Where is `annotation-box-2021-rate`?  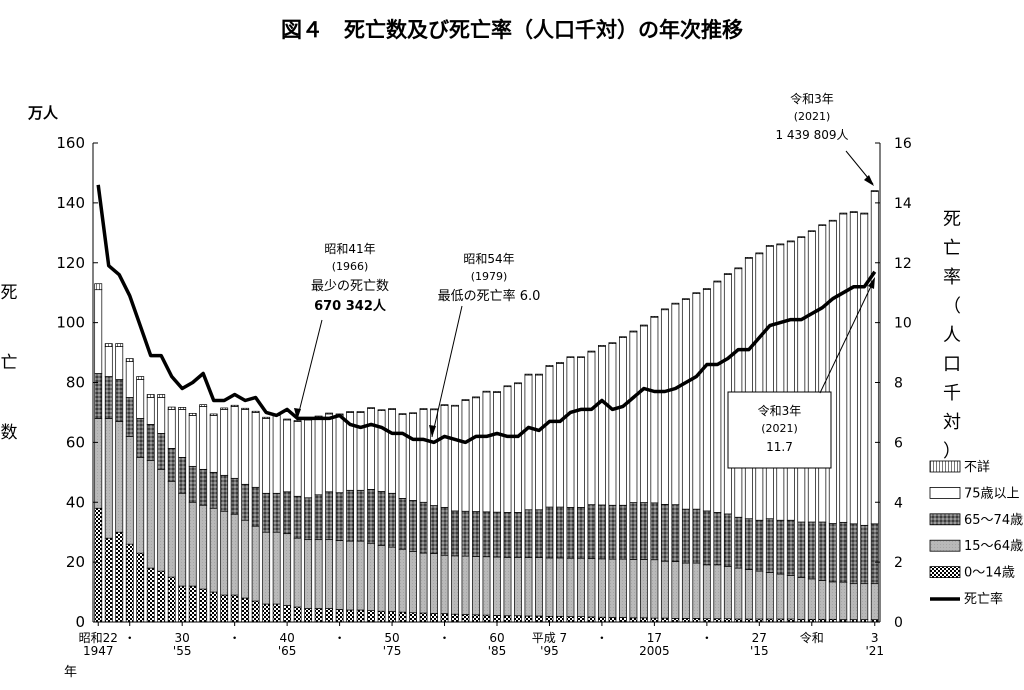 annotation-box-2021-rate is located at coordinates (779, 430).